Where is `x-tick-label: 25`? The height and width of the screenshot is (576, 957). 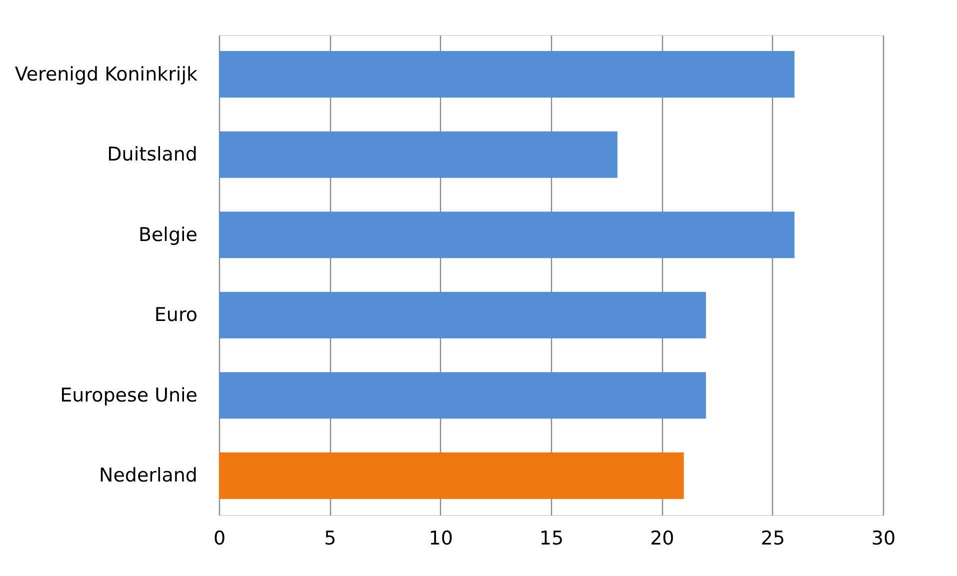 x-tick-label: 25 is located at coordinates (772, 539).